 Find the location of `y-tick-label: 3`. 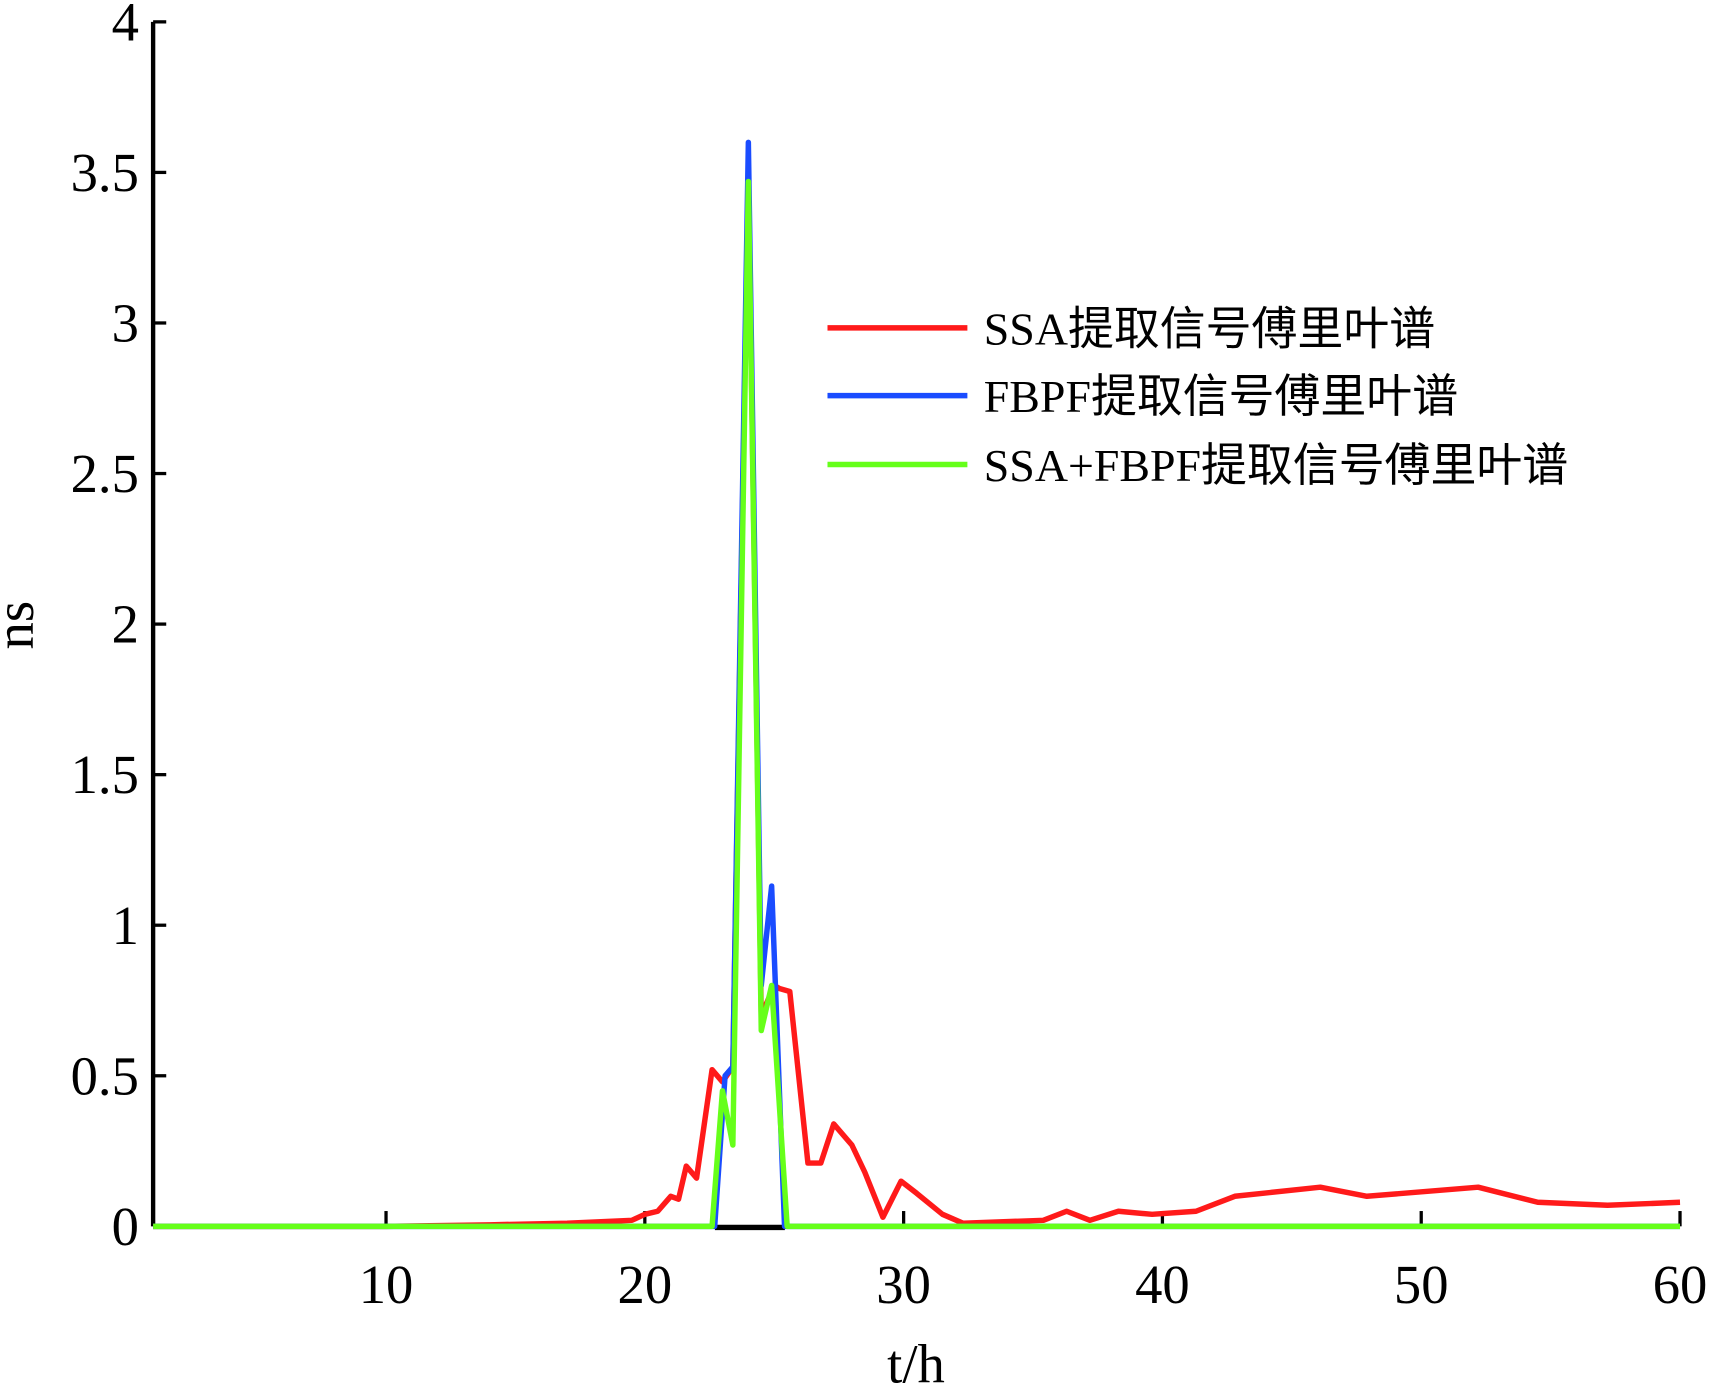

y-tick-label: 3 is located at coordinates (125, 323).